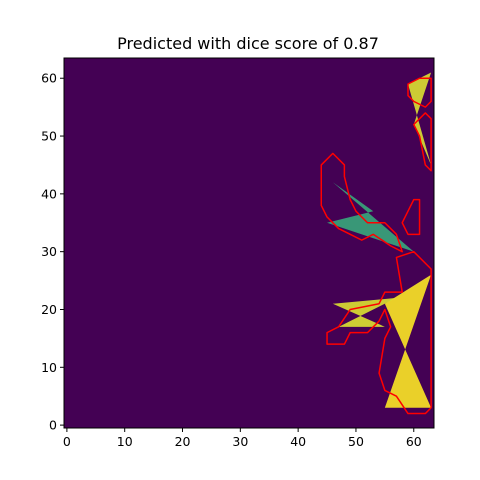 This screenshot has width=480, height=480. Describe the element at coordinates (49, 309) in the screenshot. I see `y-tick-label: 20` at that location.